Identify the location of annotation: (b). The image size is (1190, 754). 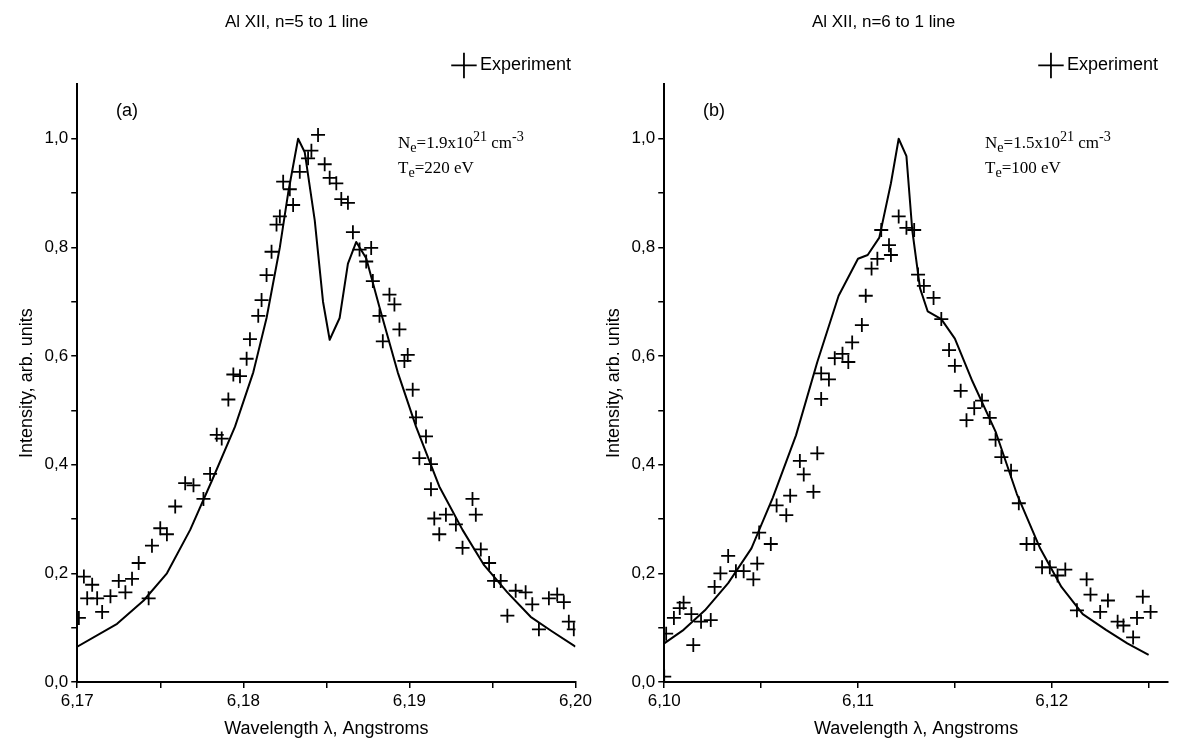
(714, 110).